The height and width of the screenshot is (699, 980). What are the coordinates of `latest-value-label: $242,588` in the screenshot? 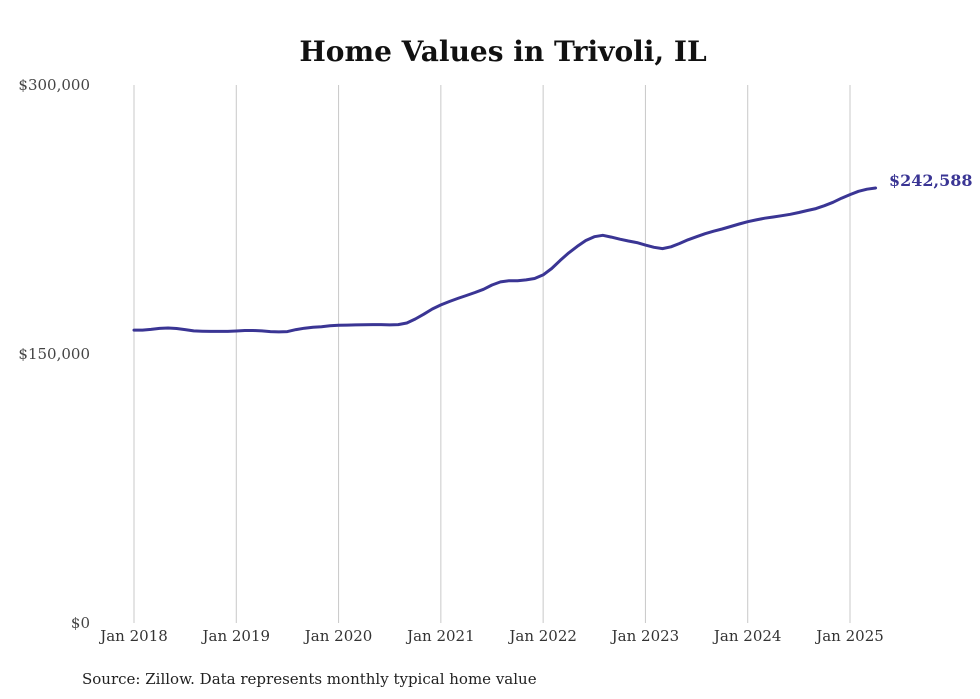 It's located at (931, 180).